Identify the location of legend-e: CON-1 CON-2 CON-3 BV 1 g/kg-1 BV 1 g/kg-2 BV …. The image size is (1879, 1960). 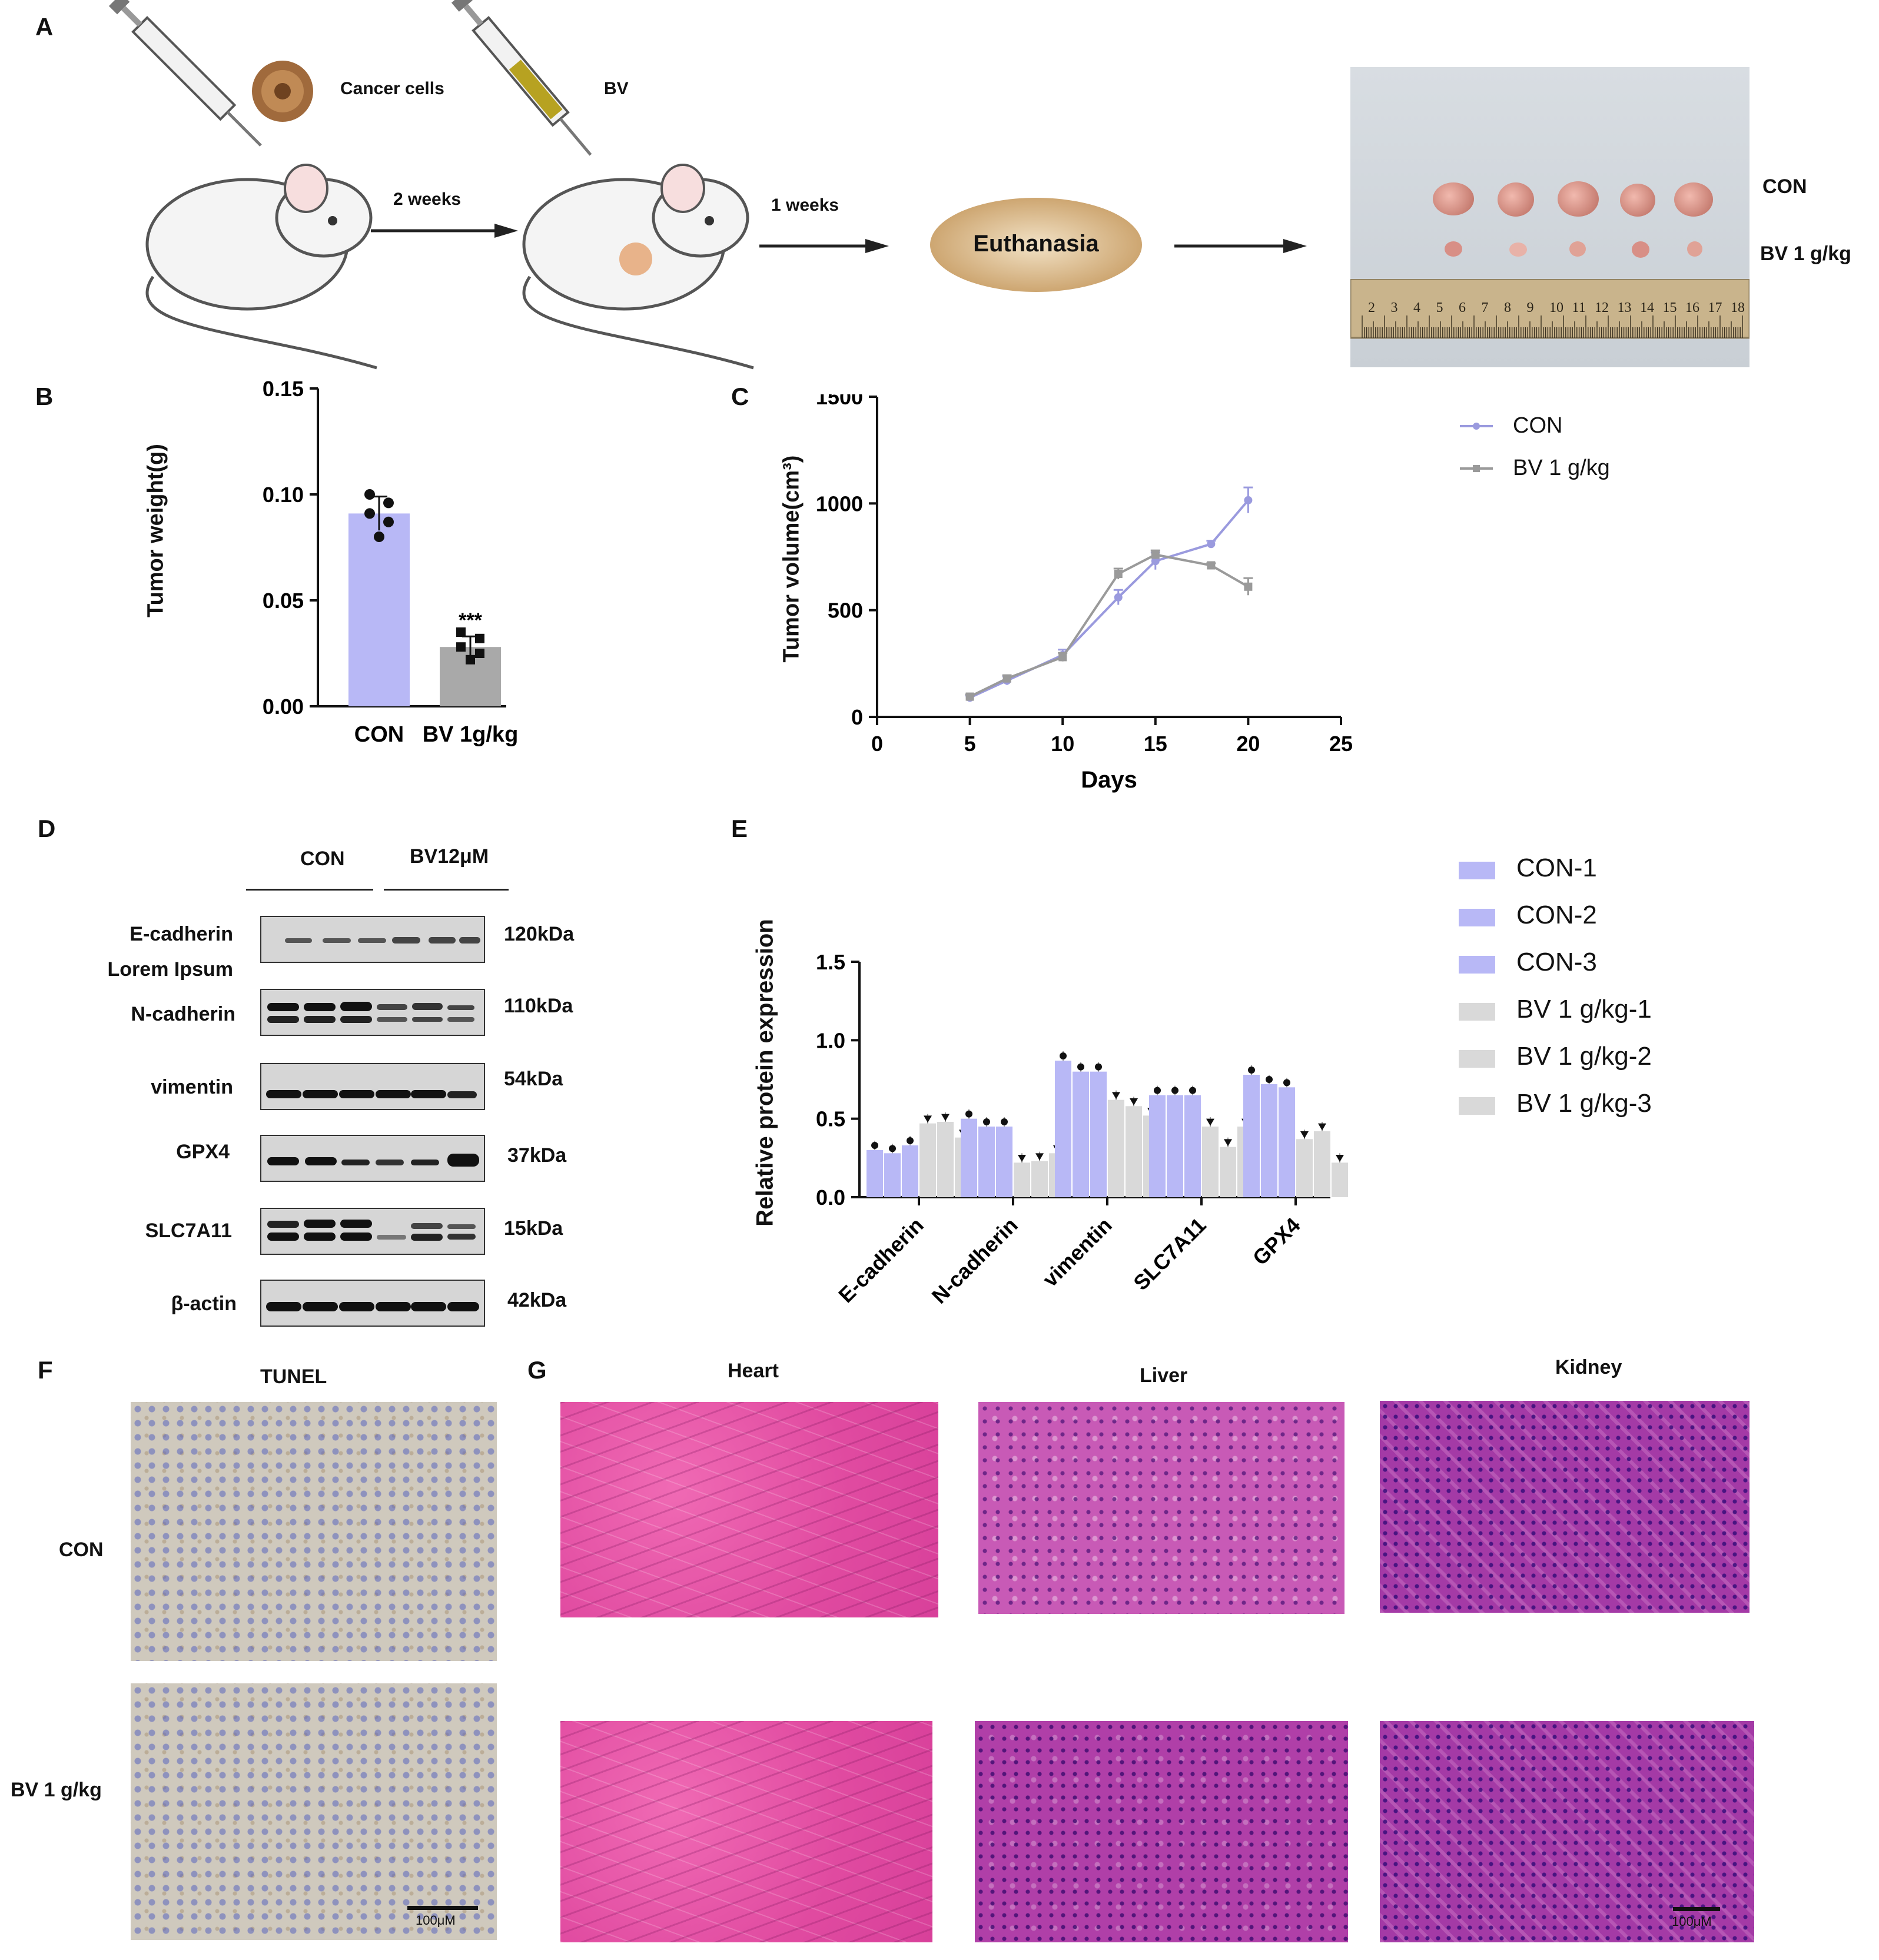
(1582, 994).